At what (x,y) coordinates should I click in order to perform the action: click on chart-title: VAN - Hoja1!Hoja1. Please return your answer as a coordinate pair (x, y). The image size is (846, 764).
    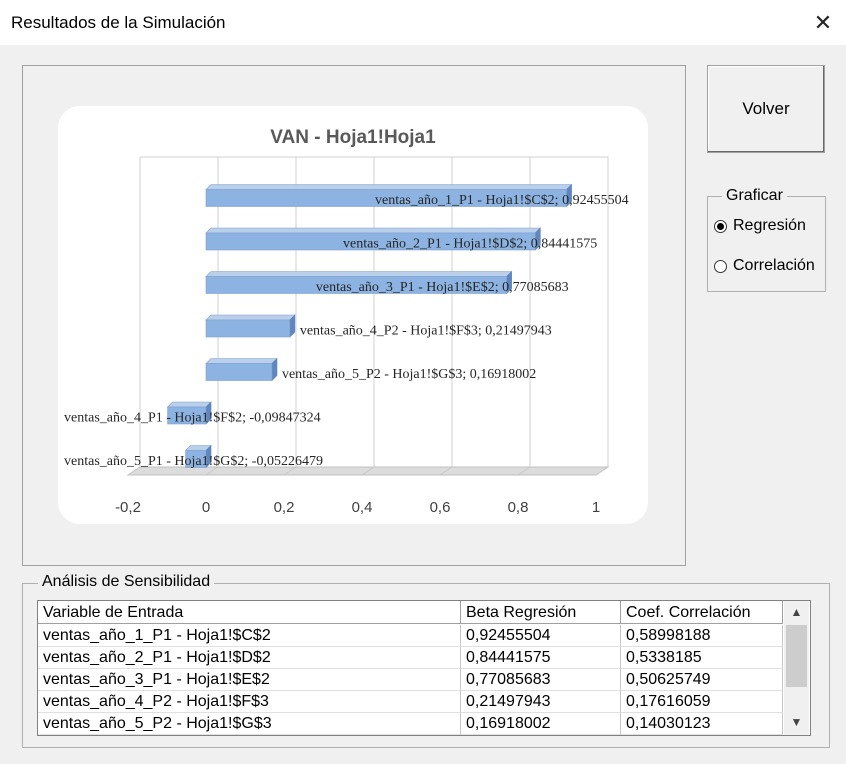
    Looking at the image, I should click on (353, 137).